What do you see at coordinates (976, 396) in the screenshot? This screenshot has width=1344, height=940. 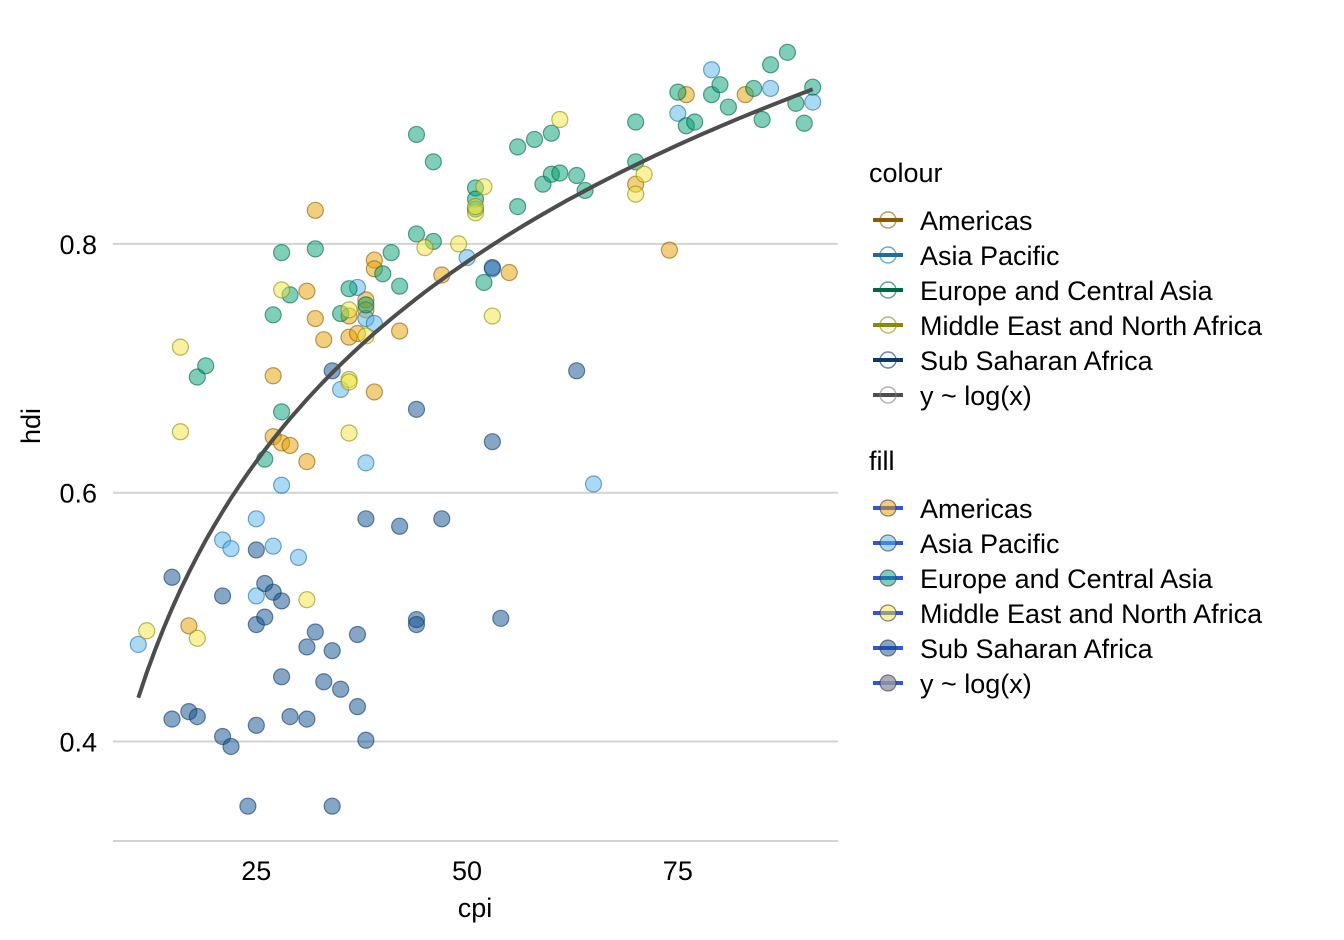 I see `legend-label: y ~ log(x)` at bounding box center [976, 396].